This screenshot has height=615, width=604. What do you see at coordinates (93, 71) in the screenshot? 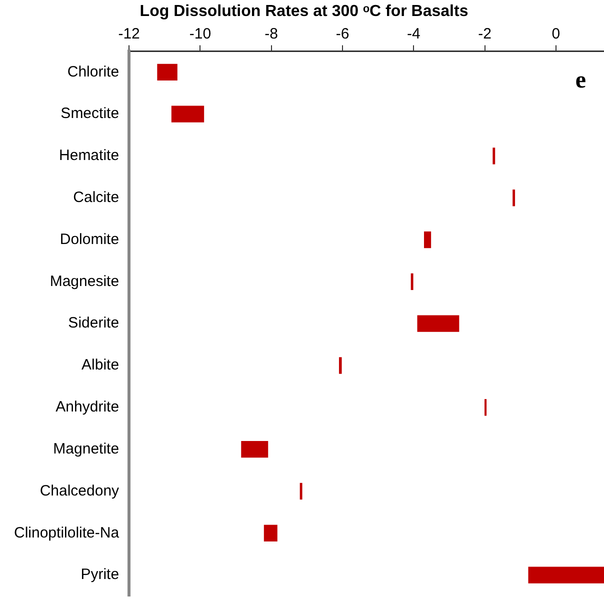
I see `y-tick-label: Chlorite` at bounding box center [93, 71].